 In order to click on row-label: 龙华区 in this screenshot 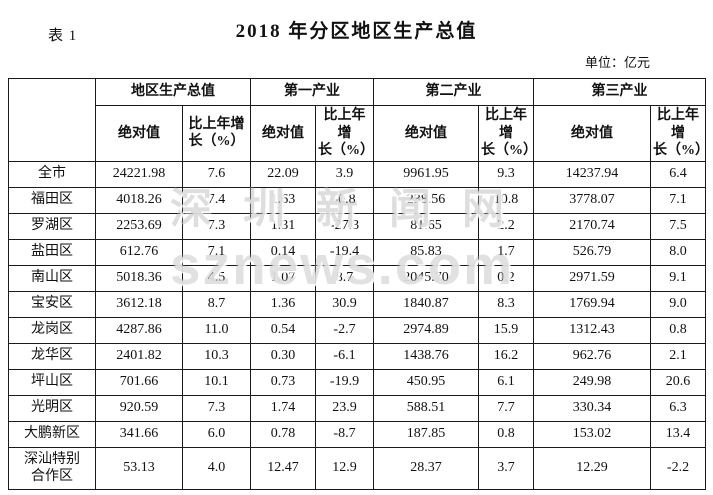, I will do `click(52, 356)`.